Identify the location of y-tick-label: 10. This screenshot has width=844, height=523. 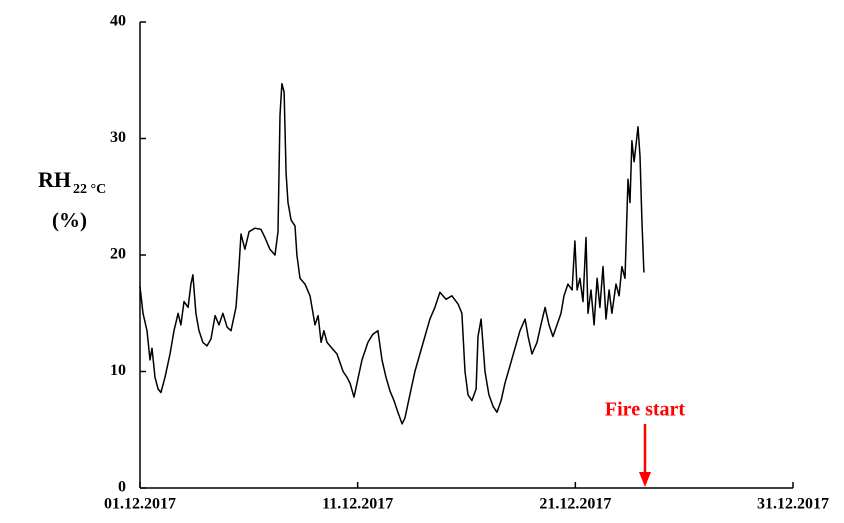
(118, 370).